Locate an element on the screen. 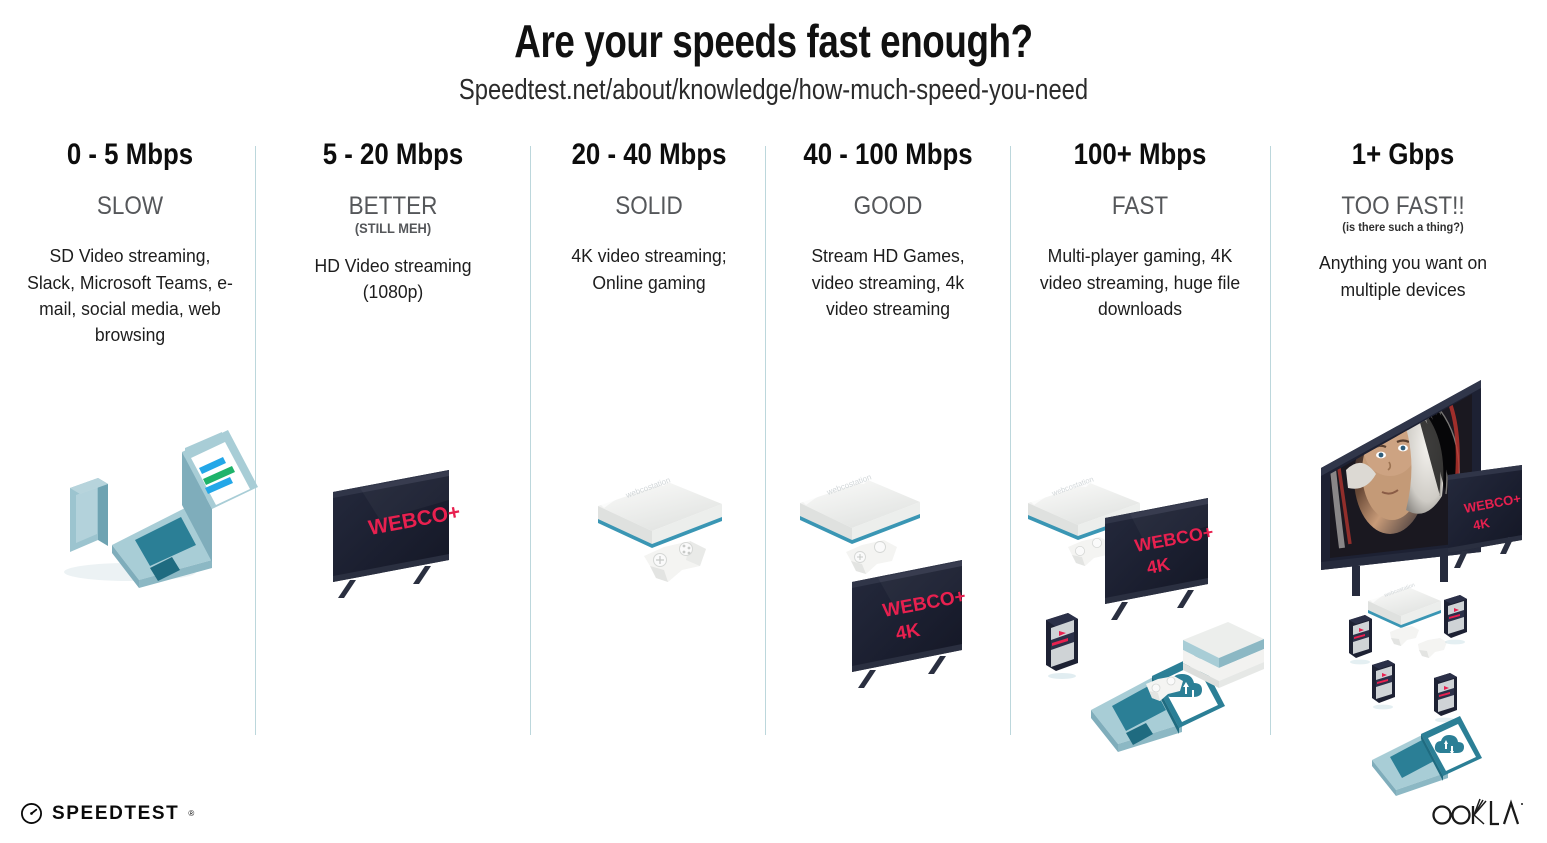 This screenshot has height=843, width=1547. usage-description: 4K video streaming; Online gaming is located at coordinates (649, 269).